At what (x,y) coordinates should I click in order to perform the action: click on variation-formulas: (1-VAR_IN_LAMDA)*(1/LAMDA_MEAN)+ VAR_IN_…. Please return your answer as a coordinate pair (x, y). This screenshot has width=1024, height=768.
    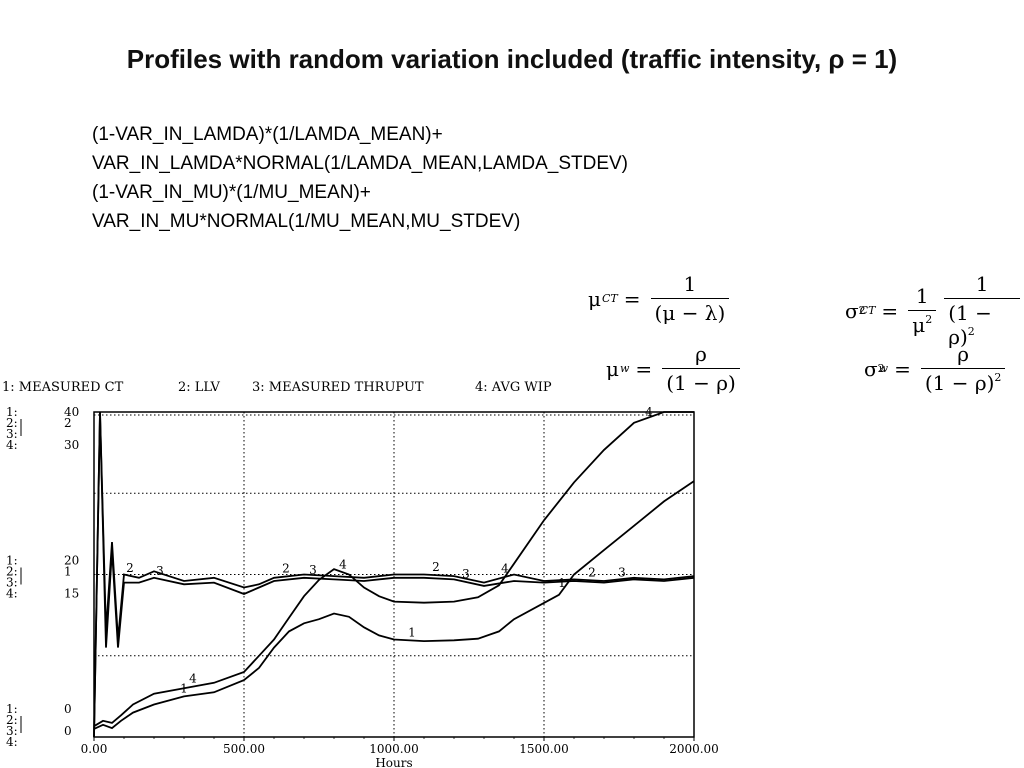
    Looking at the image, I should click on (360, 178).